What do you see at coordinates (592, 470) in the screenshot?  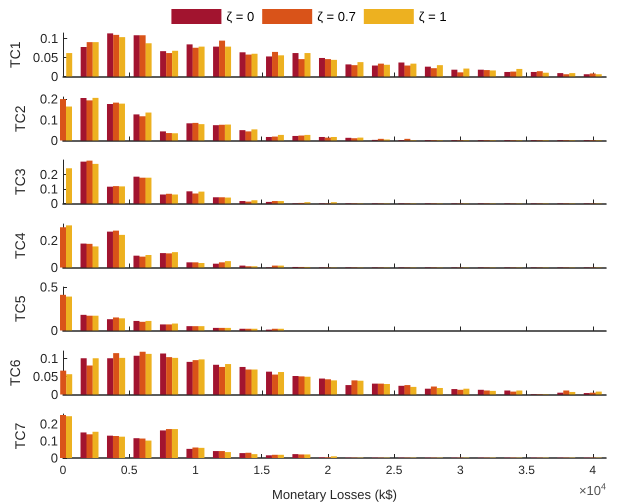 I see `x-tick-label: 4` at bounding box center [592, 470].